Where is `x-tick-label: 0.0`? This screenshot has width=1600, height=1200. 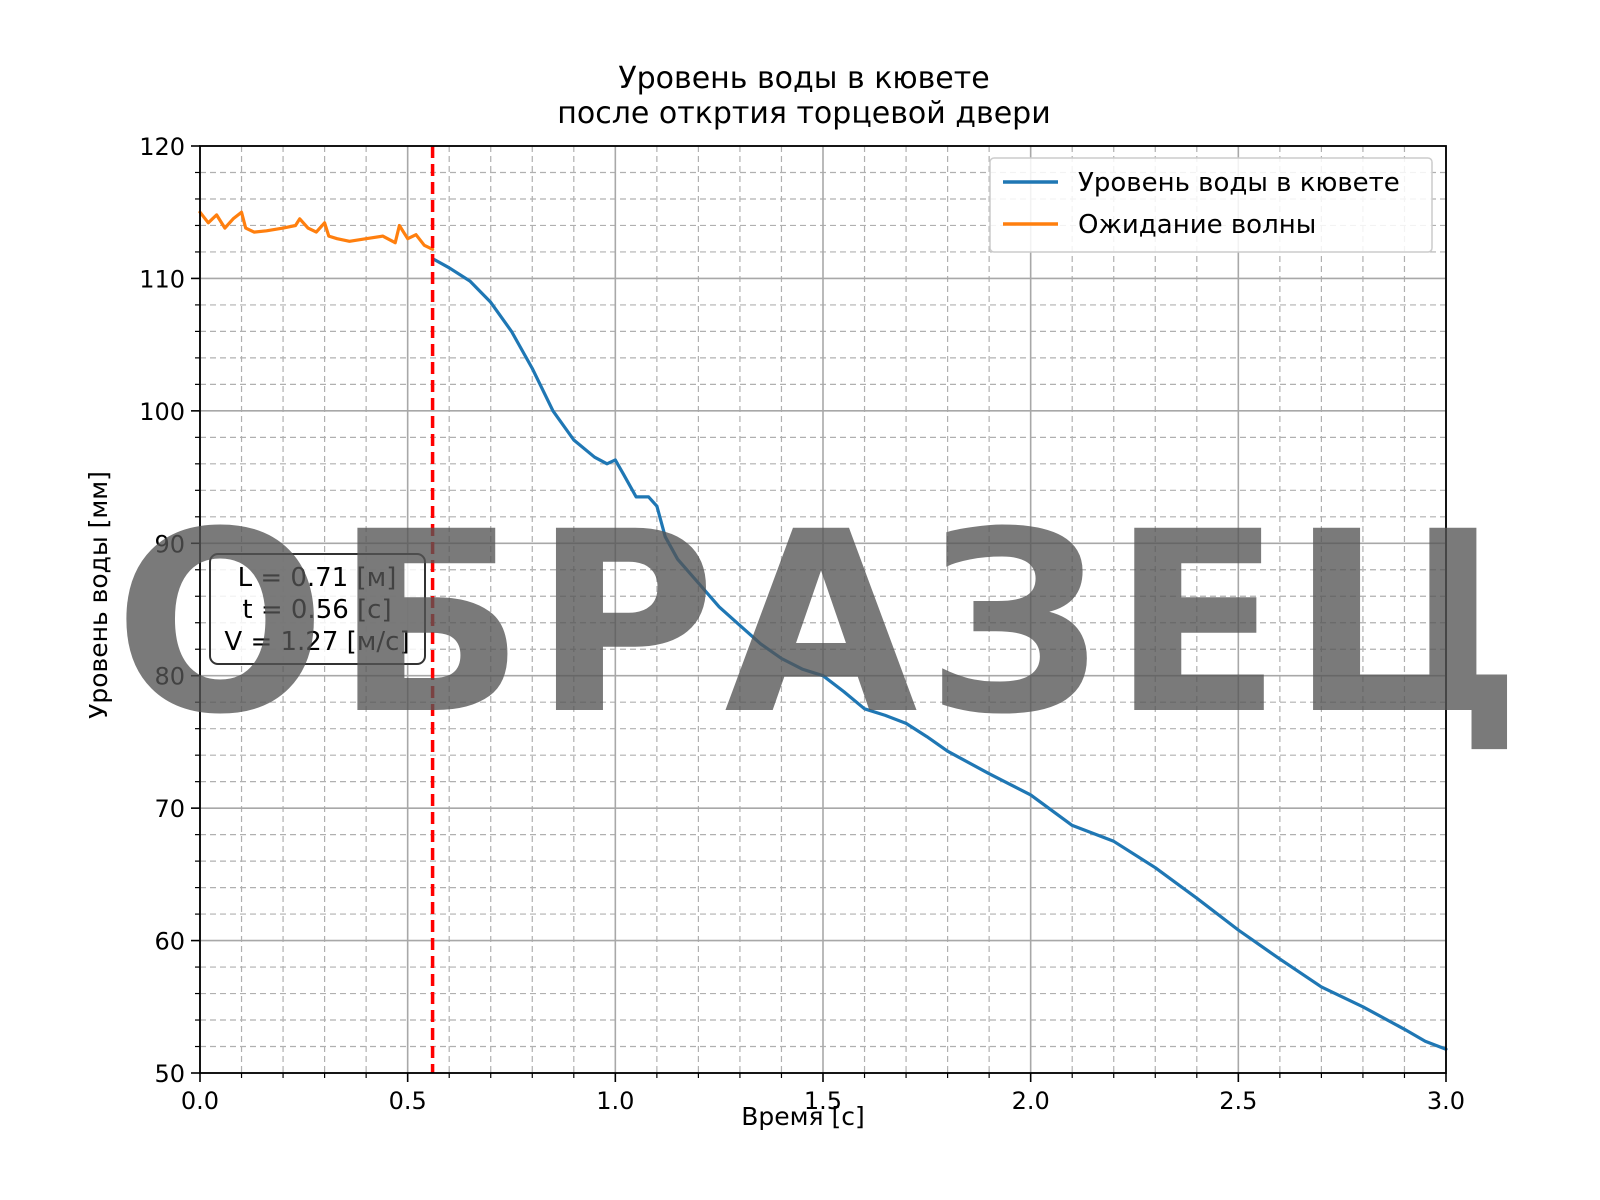
x-tick-label: 0.0 is located at coordinates (200, 1101).